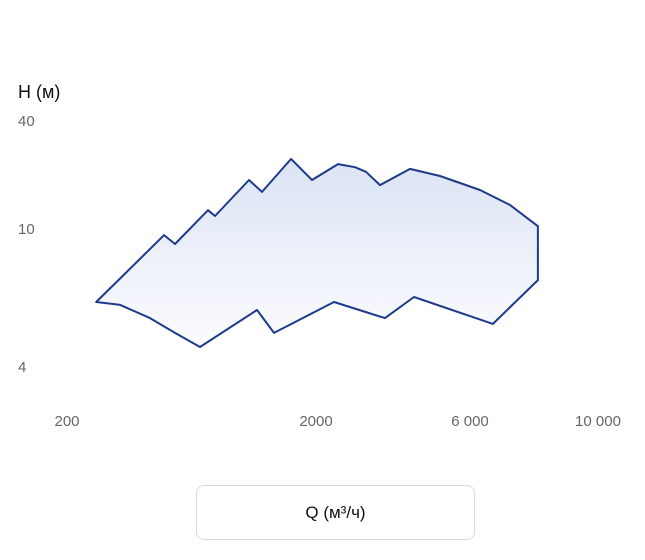 This screenshot has height=560, width=645. Describe the element at coordinates (315, 421) in the screenshot. I see `x-tick-label: 2000` at that location.